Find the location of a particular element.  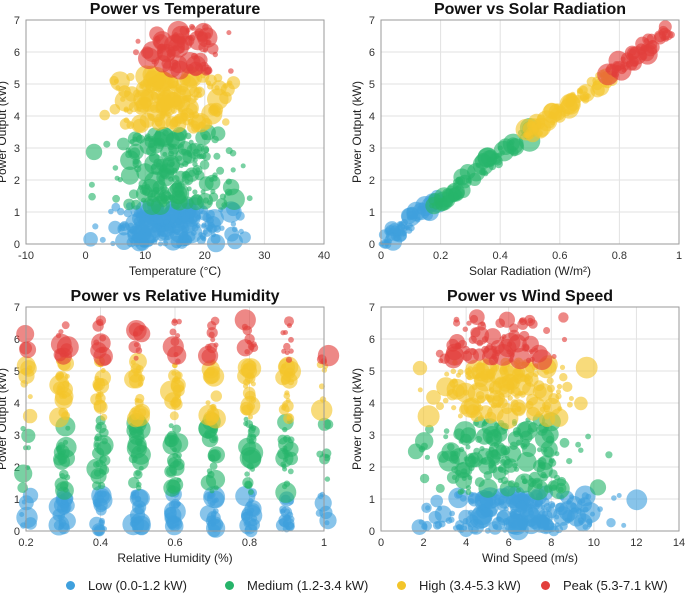

x-tick-label: 0.6 is located at coordinates (174, 543).